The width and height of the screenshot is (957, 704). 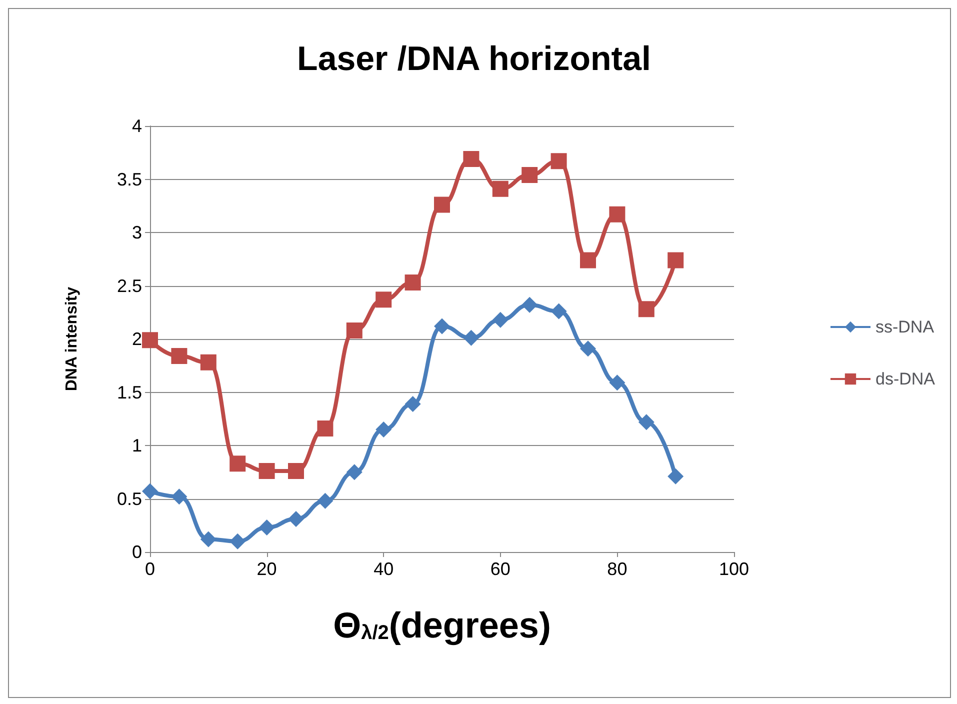 I want to click on y-tick-label: 2.5, so click(x=129, y=286).